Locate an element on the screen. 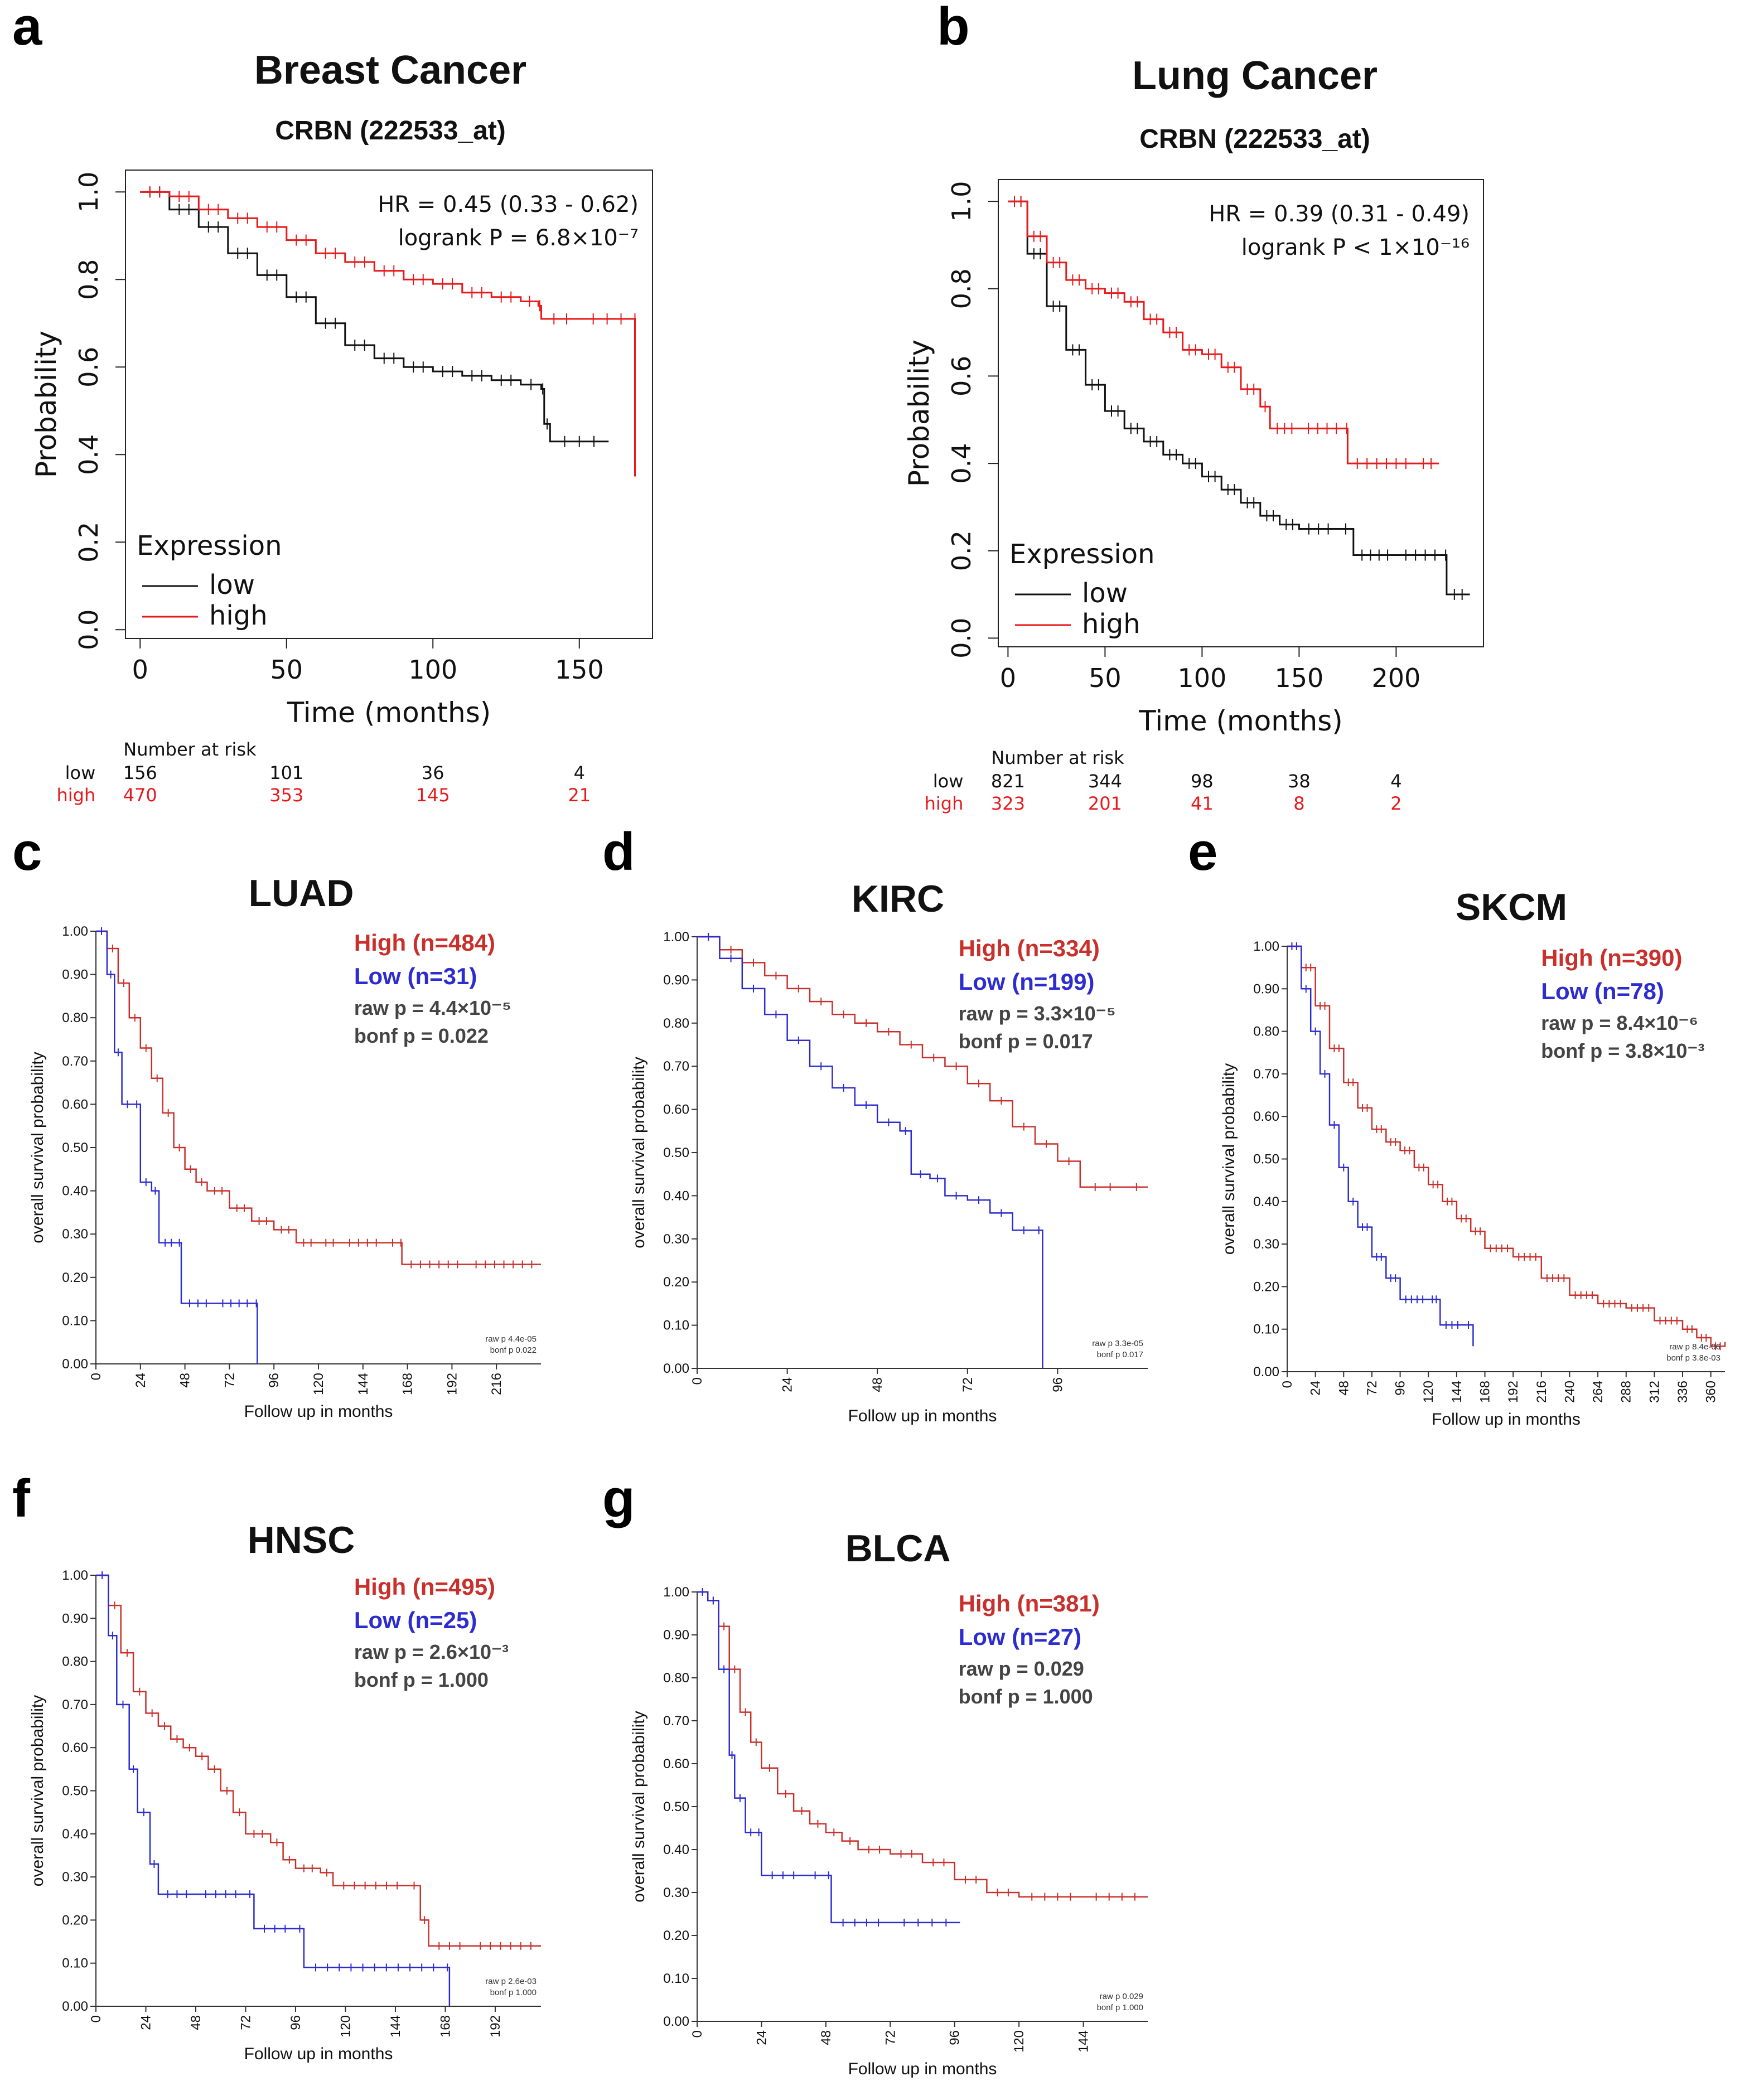 Image resolution: width=1764 pixels, height=2086 pixels. series-line-high is located at coordinates (1223, 332).